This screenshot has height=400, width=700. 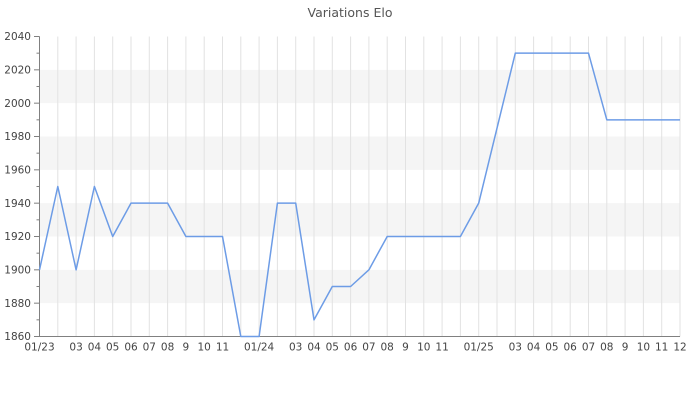 What do you see at coordinates (17, 204) in the screenshot?
I see `y-axis-label: 1940` at bounding box center [17, 204].